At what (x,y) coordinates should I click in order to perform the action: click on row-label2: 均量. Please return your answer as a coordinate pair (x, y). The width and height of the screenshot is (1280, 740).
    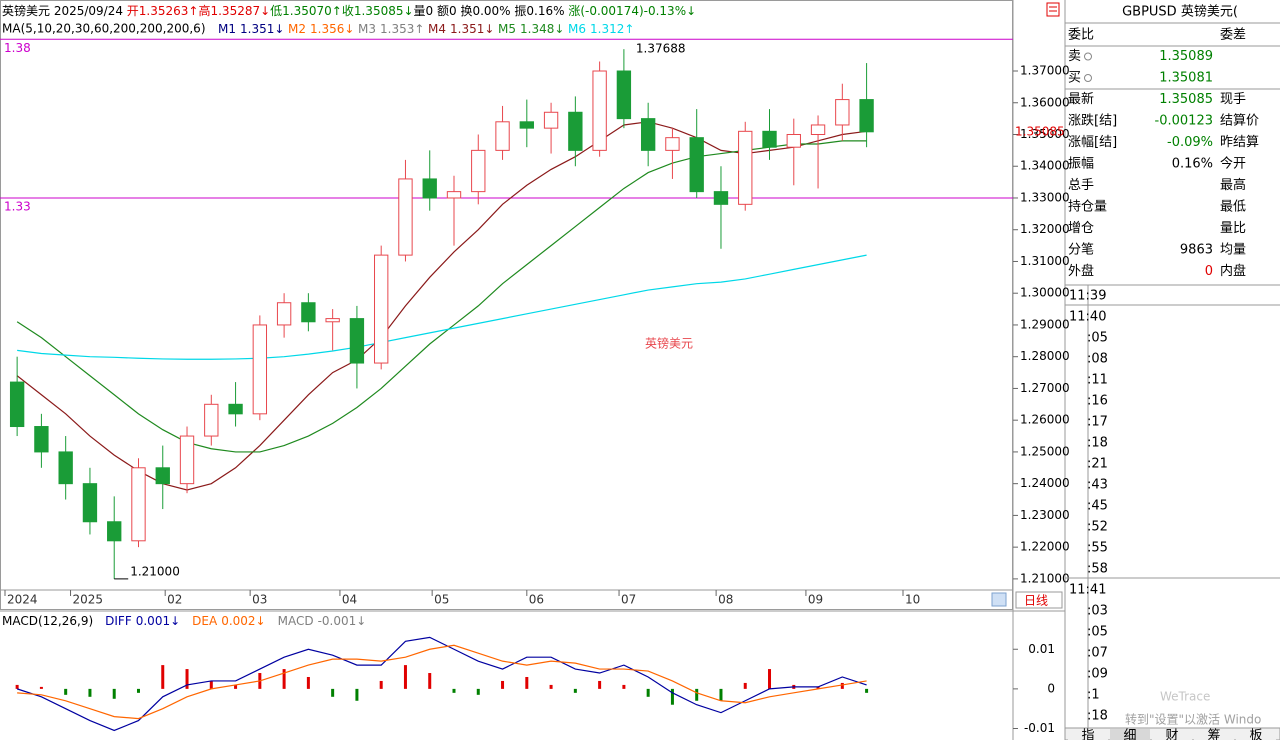
    Looking at the image, I should click on (1233, 250).